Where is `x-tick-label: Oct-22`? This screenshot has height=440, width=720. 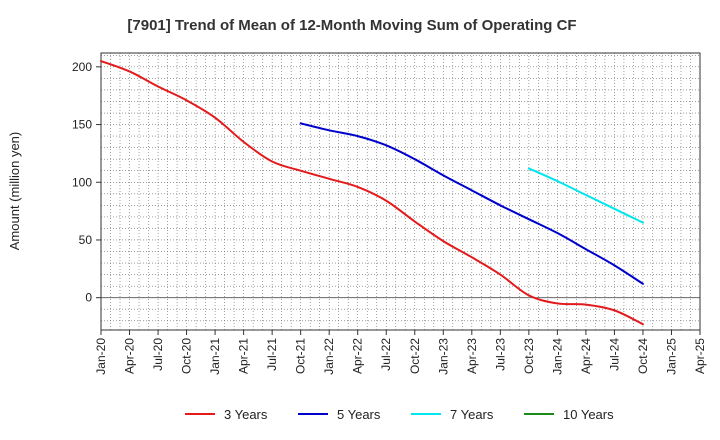
x-tick-label: Oct-22 is located at coordinates (415, 356).